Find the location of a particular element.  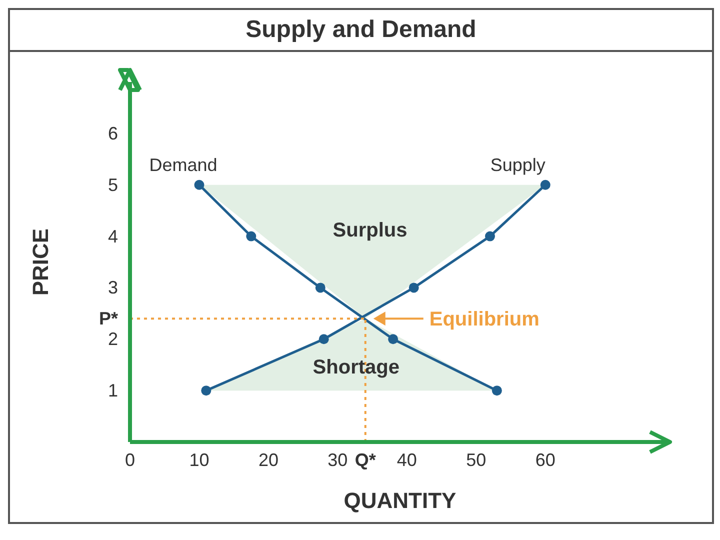

x-tick-label: 40 is located at coordinates (406, 460).